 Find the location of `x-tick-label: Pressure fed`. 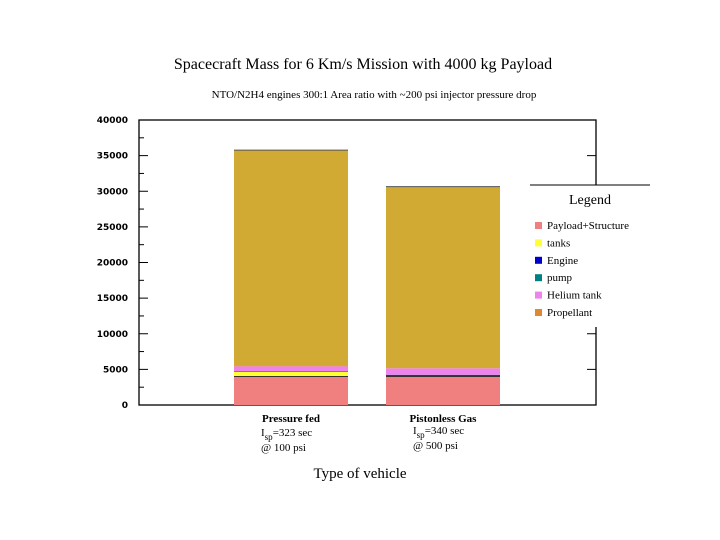

x-tick-label: Pressure fed is located at coordinates (291, 419).